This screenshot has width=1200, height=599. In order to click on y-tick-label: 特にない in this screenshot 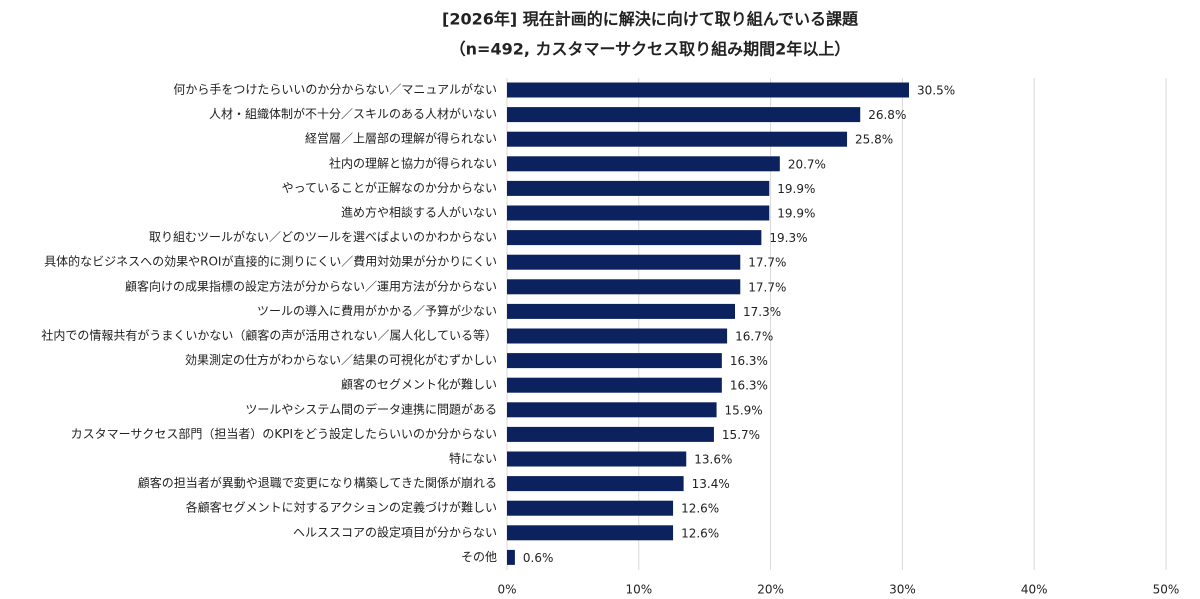, I will do `click(473, 458)`.